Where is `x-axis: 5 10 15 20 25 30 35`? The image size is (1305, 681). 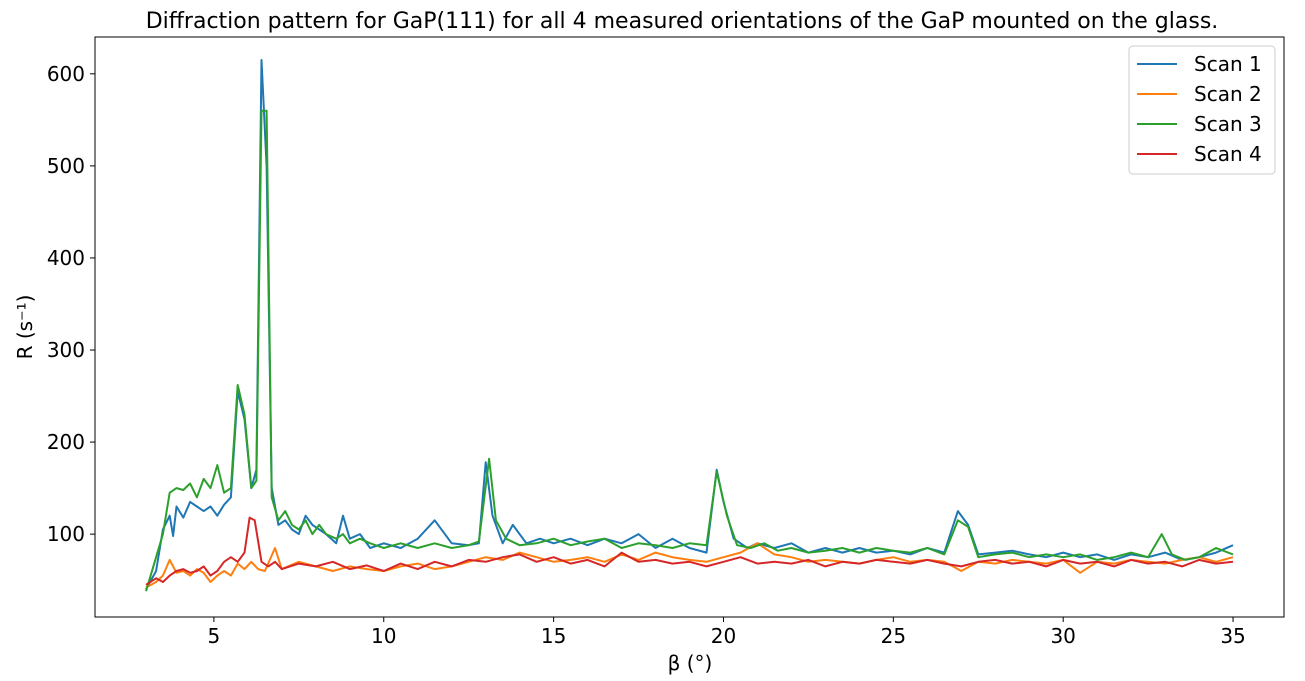 x-axis: 5 10 15 20 25 30 35 is located at coordinates (727, 632).